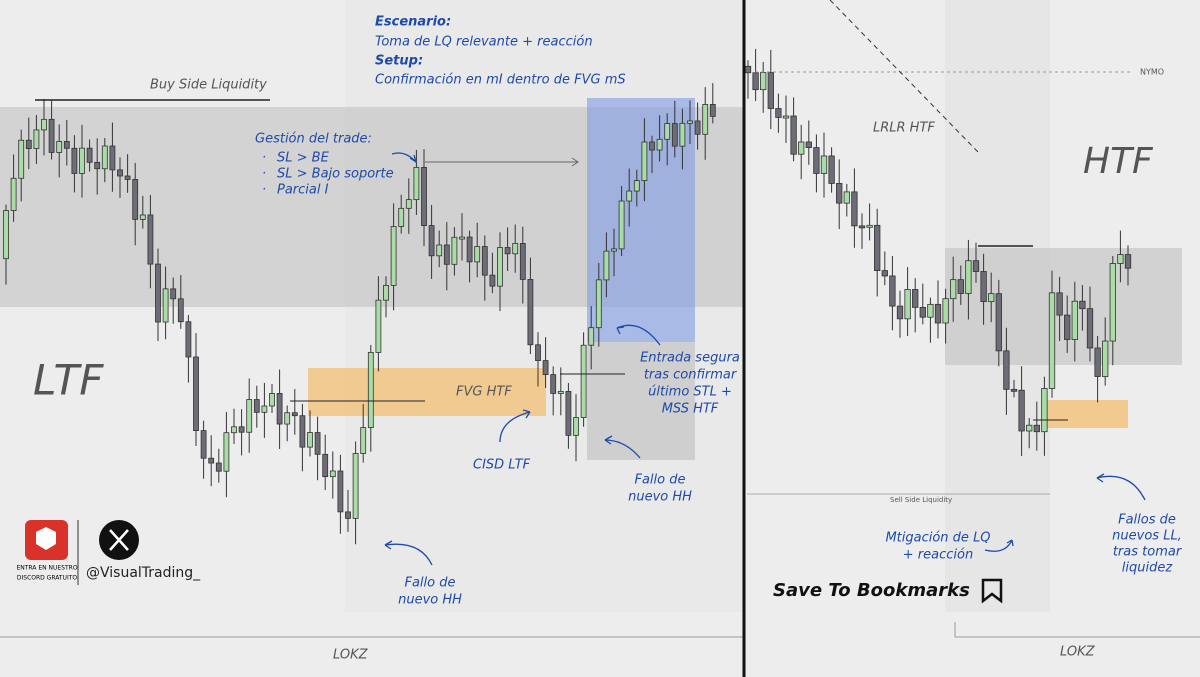 This screenshot has height=677, width=1200. What do you see at coordinates (871, 590) in the screenshot?
I see `bookmark: Save To Bookmarks` at bounding box center [871, 590].